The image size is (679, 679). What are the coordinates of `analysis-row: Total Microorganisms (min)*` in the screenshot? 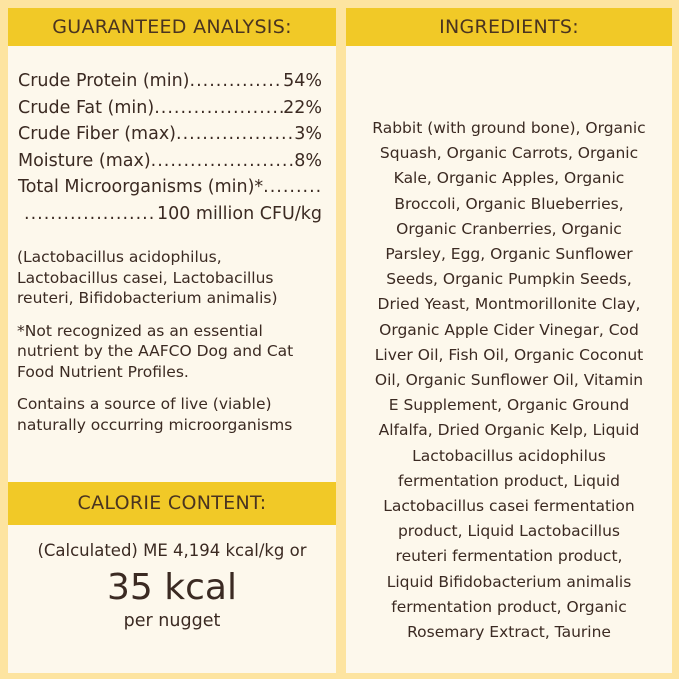 It's located at (170, 187).